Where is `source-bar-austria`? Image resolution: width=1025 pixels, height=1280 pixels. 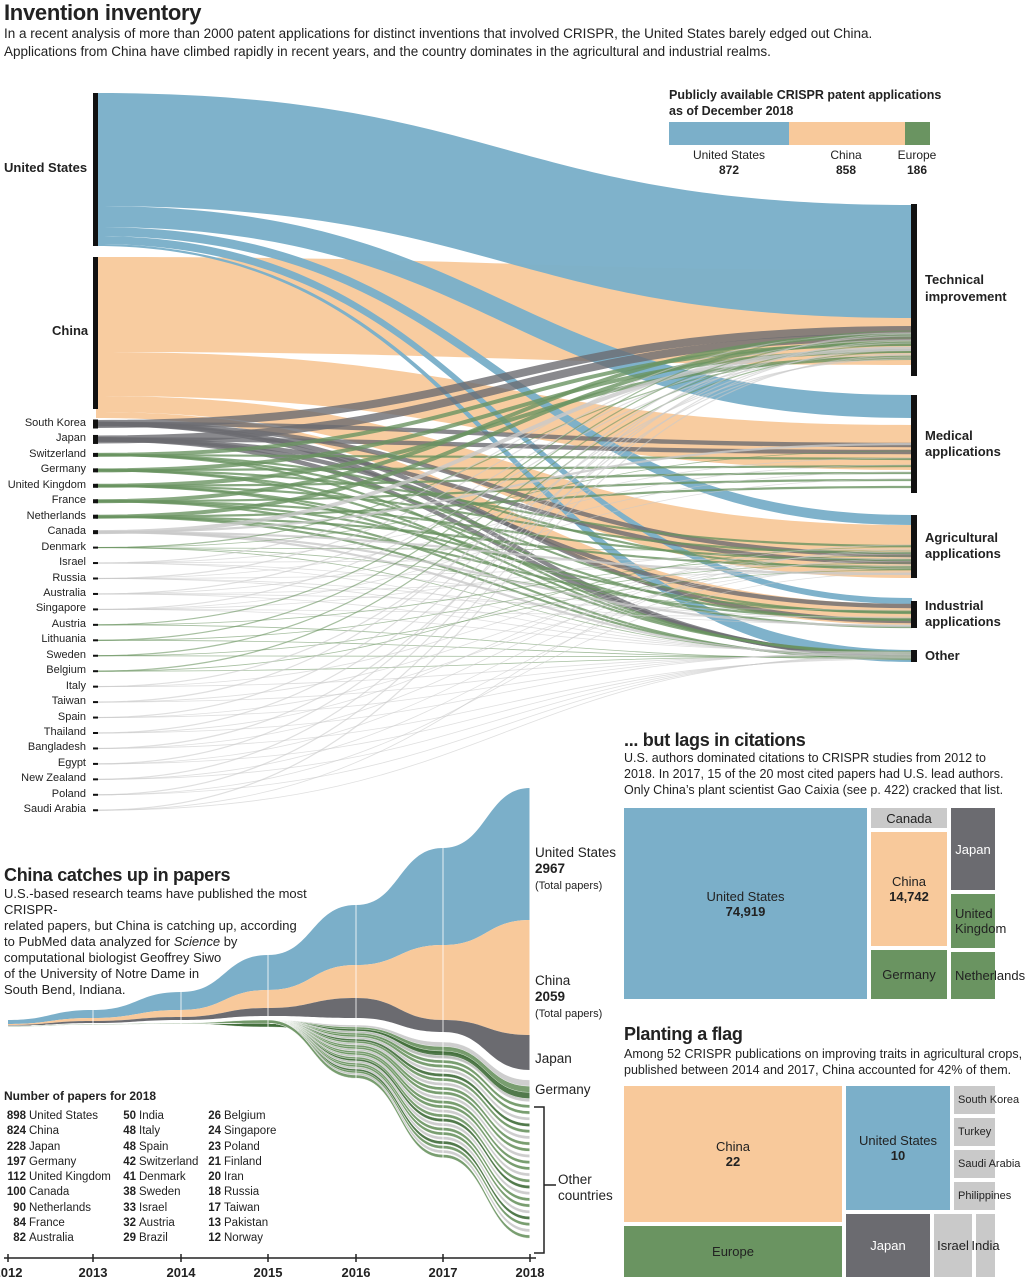
source-bar-austria is located at coordinates (95, 624).